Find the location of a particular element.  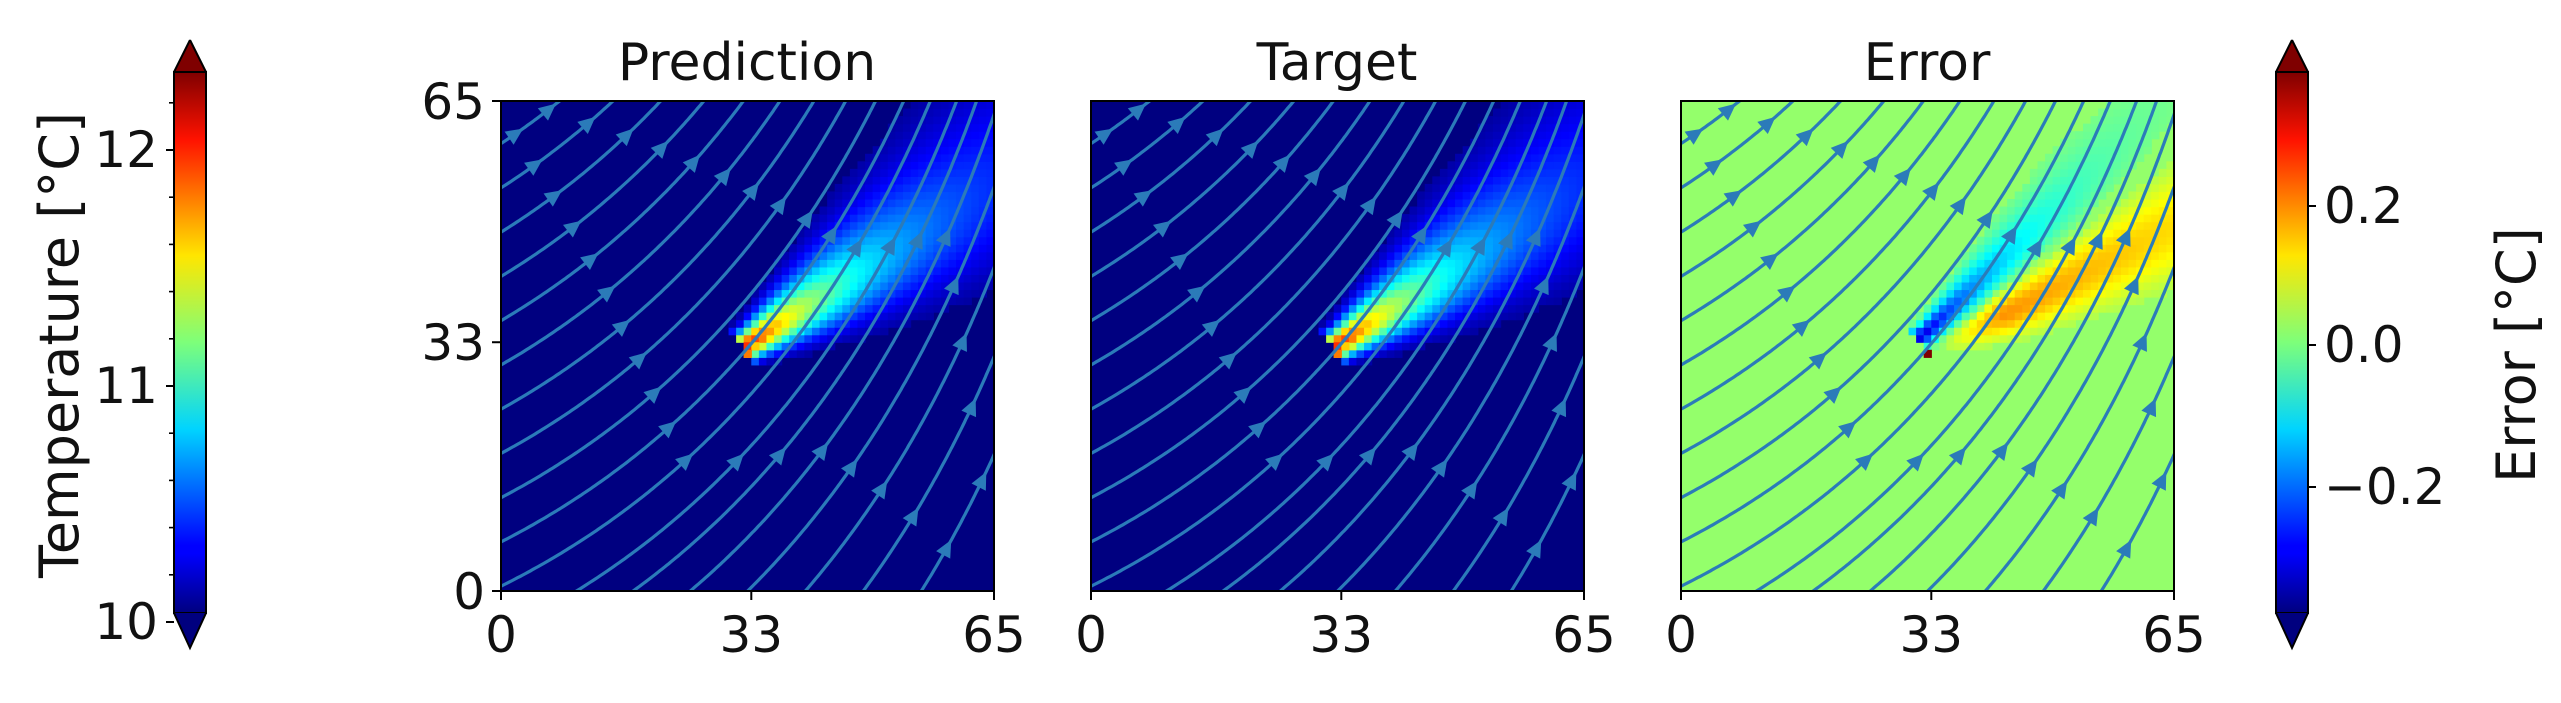

error-colorbar-label: Error [°C] is located at coordinates (2516, 355).